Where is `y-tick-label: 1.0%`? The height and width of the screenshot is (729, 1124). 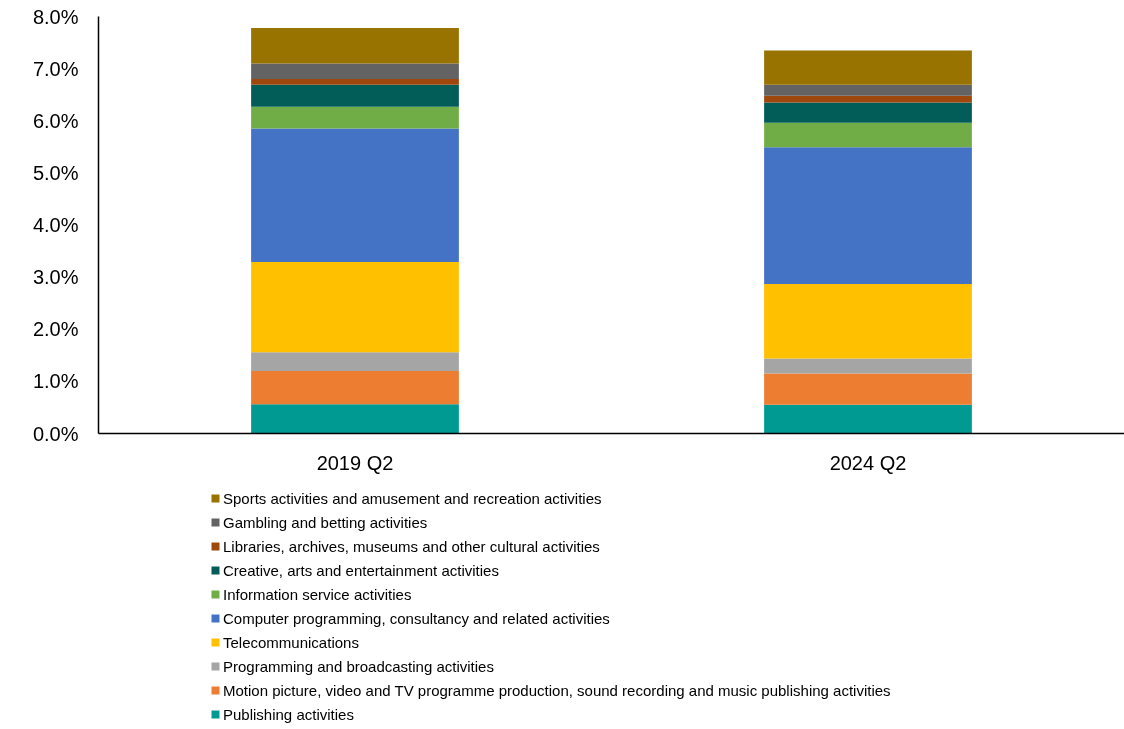
y-tick-label: 1.0% is located at coordinates (55, 381).